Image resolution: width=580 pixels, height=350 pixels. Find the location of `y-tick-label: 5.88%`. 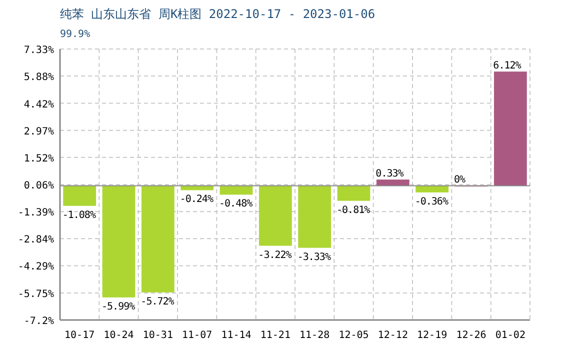

y-tick-label: 5.88% is located at coordinates (39, 78).